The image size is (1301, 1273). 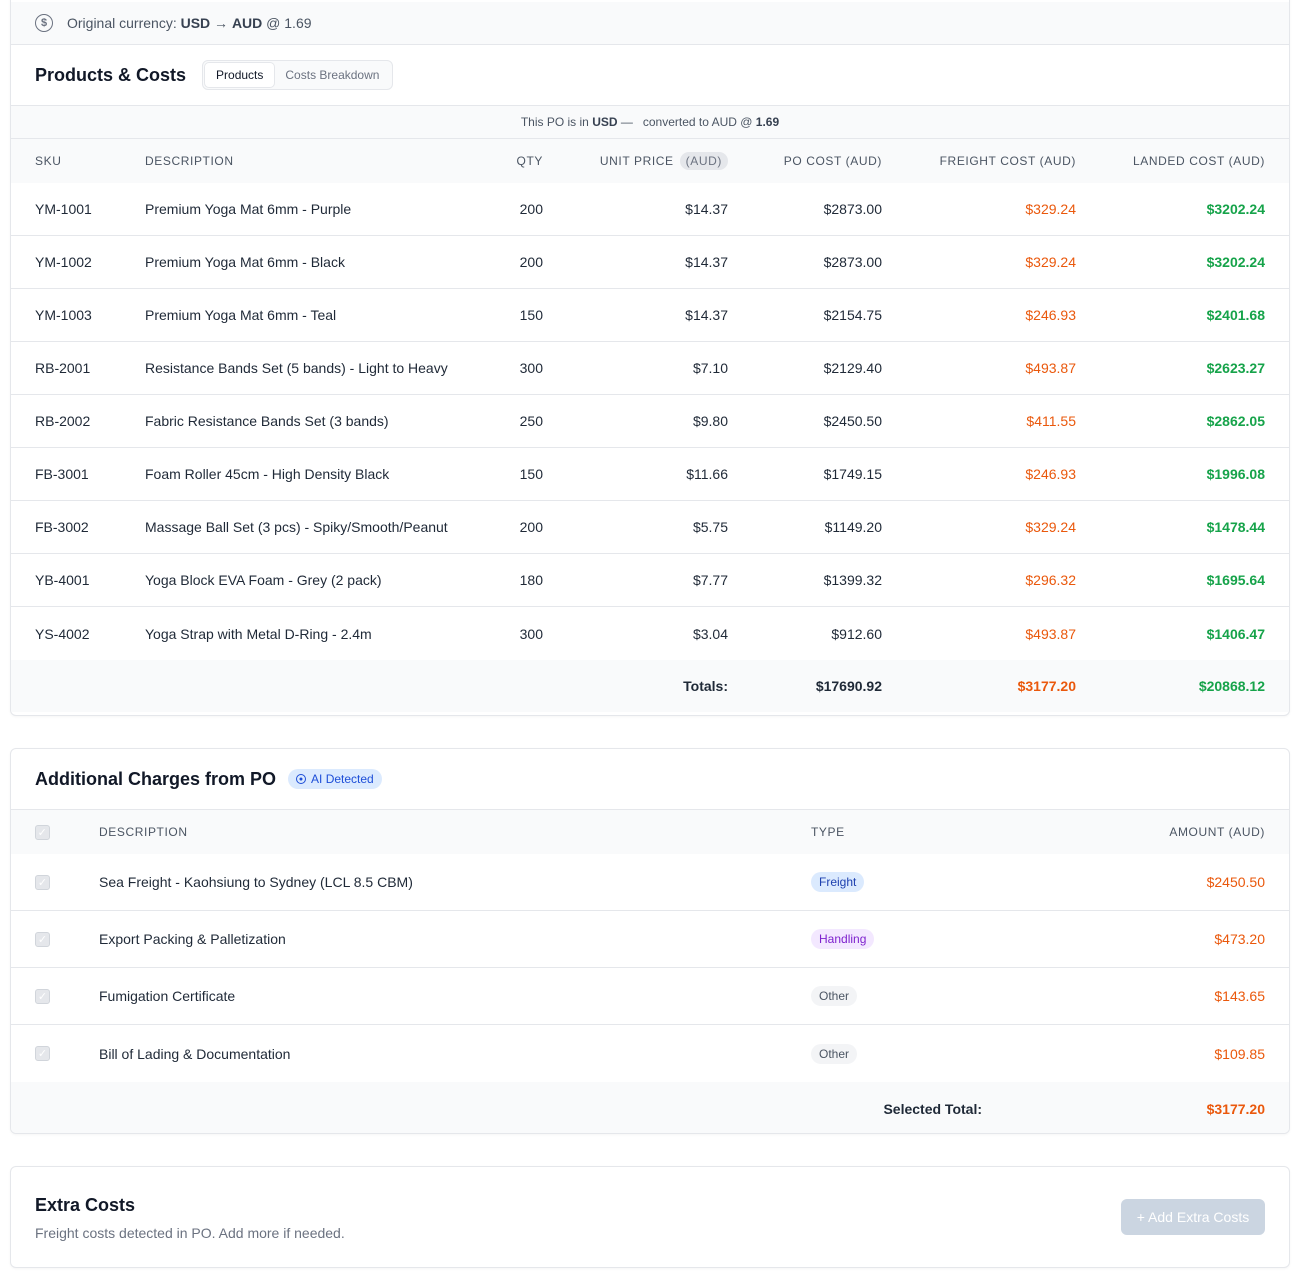 What do you see at coordinates (1050, 580) in the screenshot?
I see `row-freight-cost: $296.32` at bounding box center [1050, 580].